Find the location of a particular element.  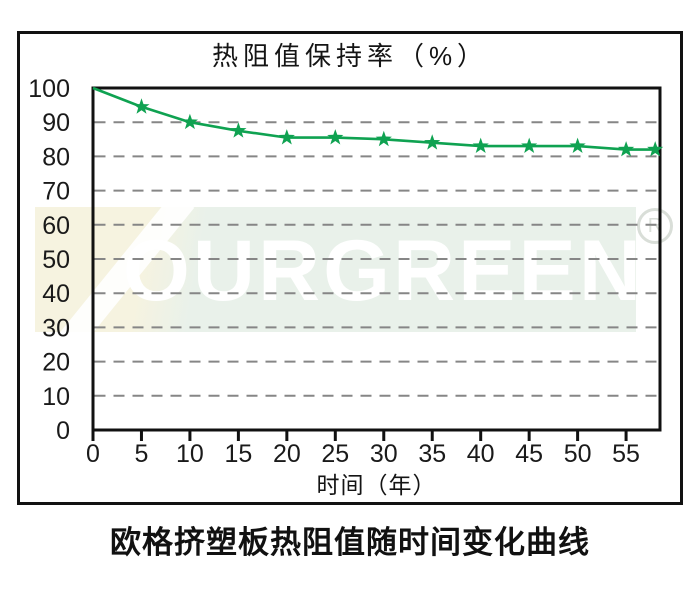

chart-title: 热阻值保持率（%） is located at coordinates (350, 56).